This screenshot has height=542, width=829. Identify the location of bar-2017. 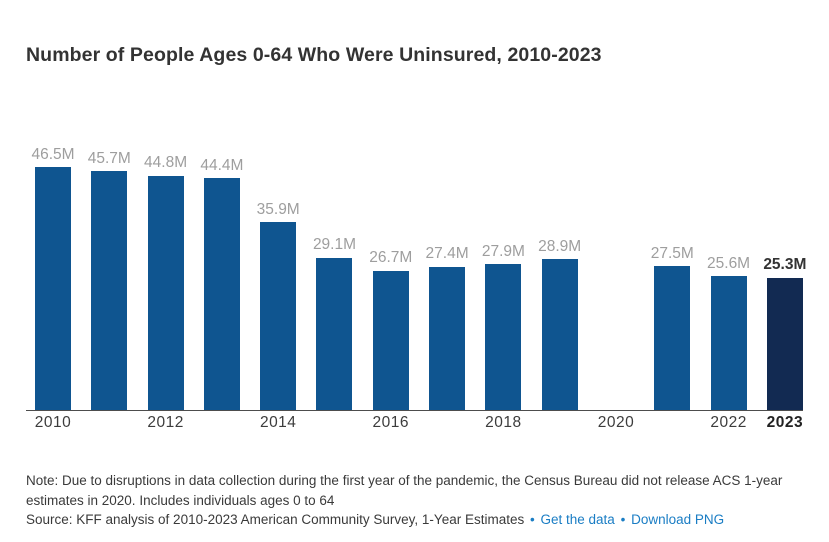
(447, 338).